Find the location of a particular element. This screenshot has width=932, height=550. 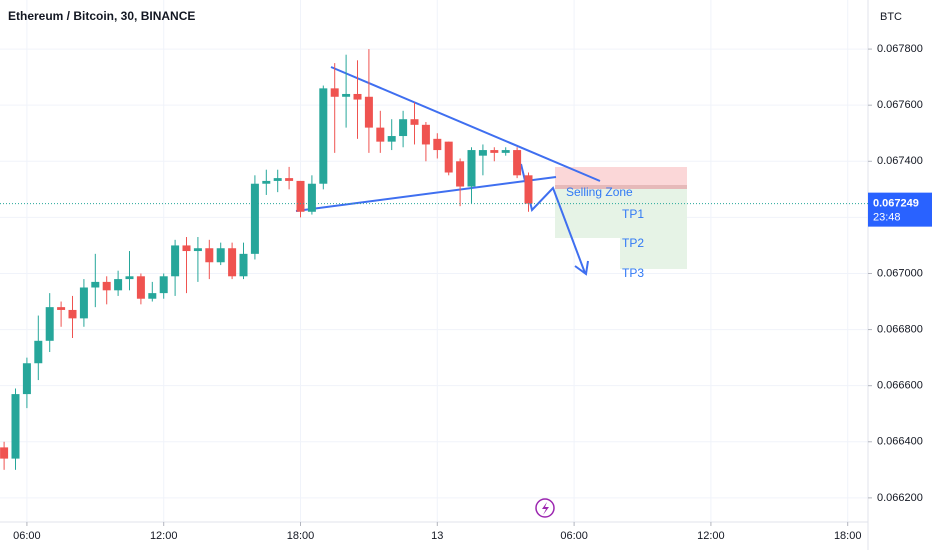

y-tick-label: 0.067600 is located at coordinates (900, 105).